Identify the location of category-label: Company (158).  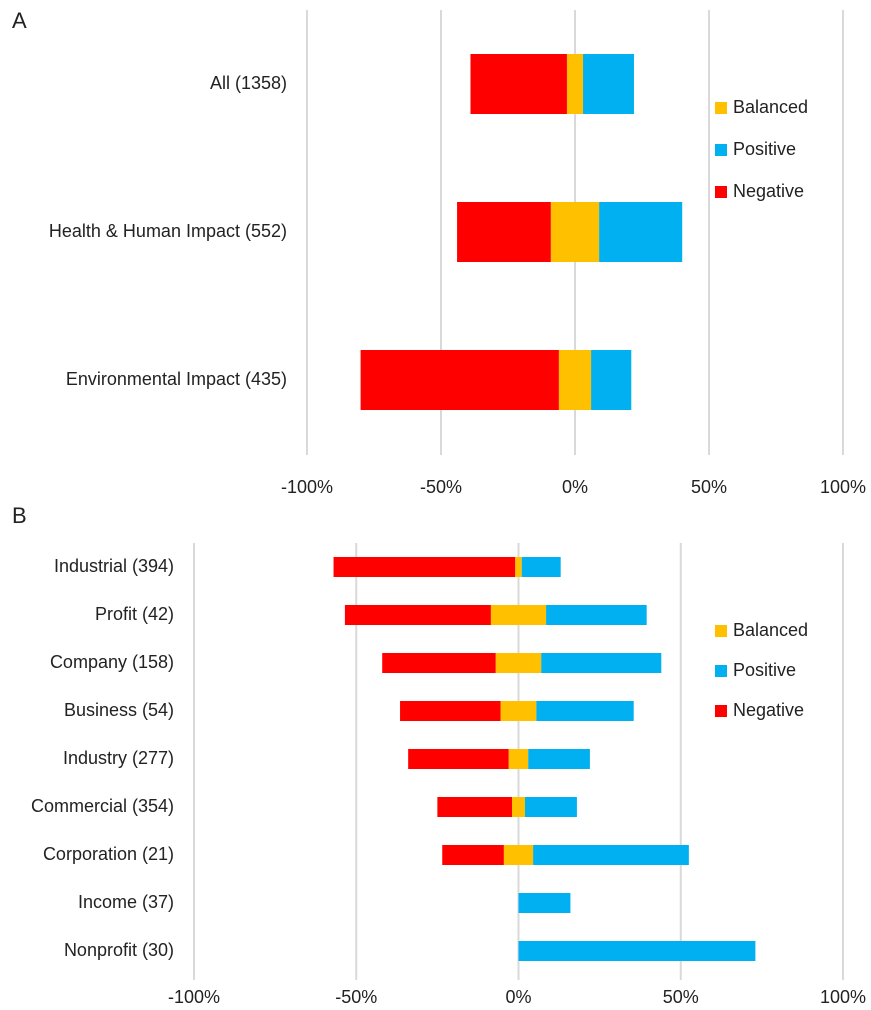
(112, 662).